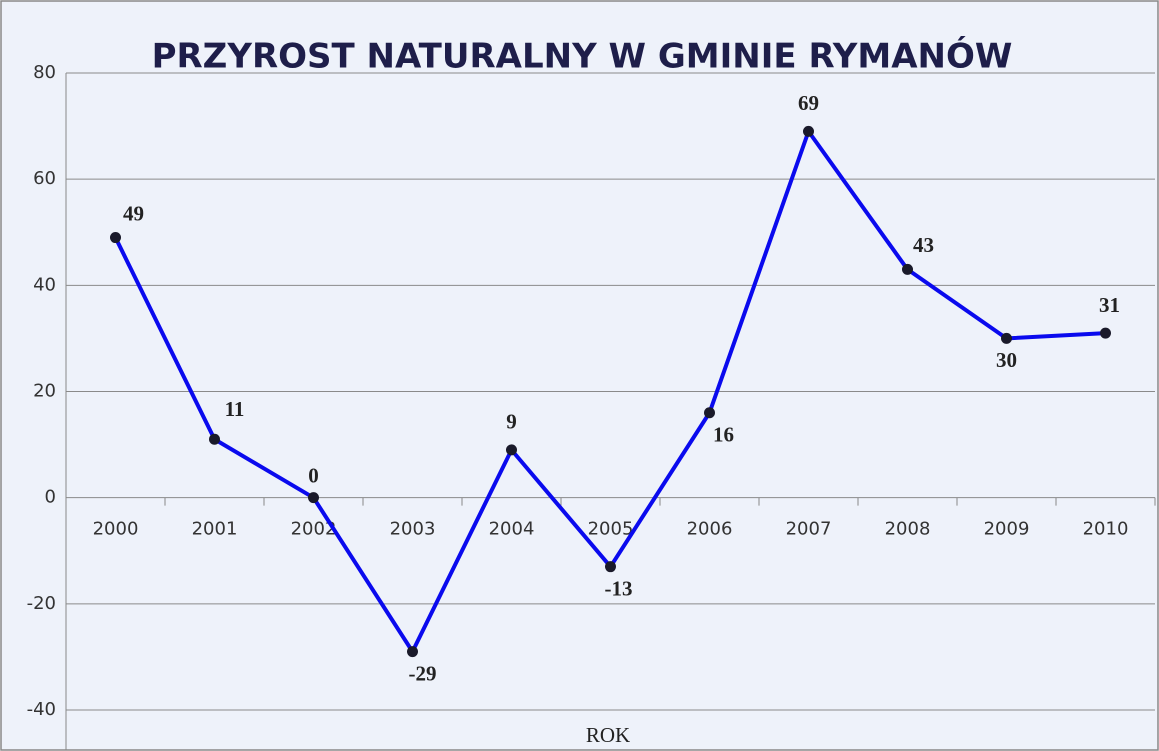  Describe the element at coordinates (809, 529) in the screenshot. I see `x-tick-label: 2007` at that location.